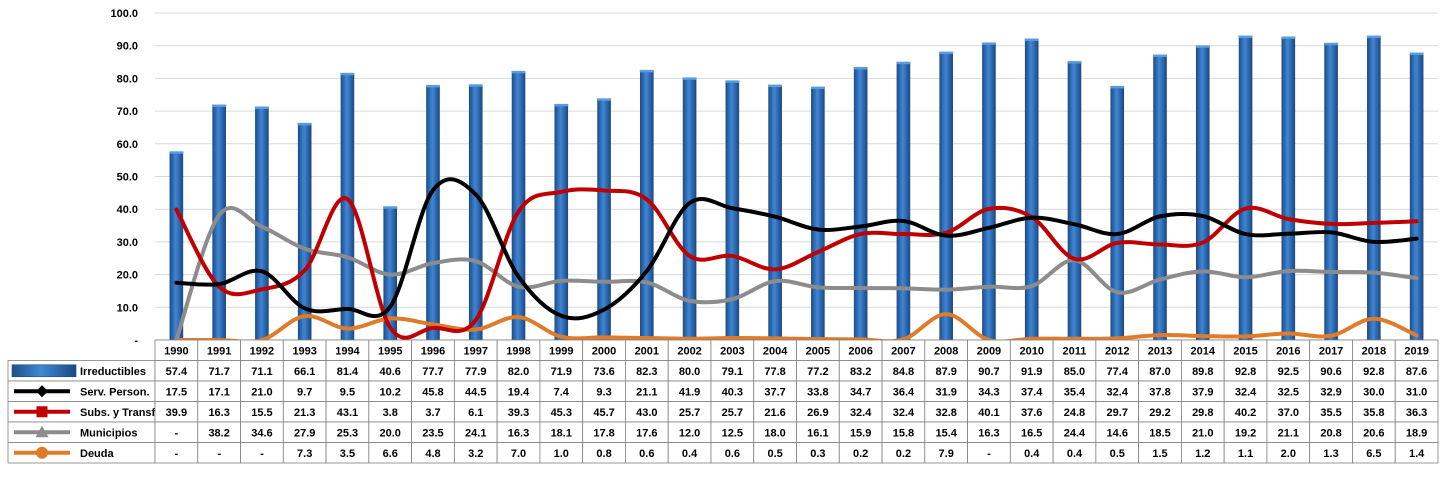  What do you see at coordinates (1245, 433) in the screenshot?
I see `data-label: 19.2` at bounding box center [1245, 433].